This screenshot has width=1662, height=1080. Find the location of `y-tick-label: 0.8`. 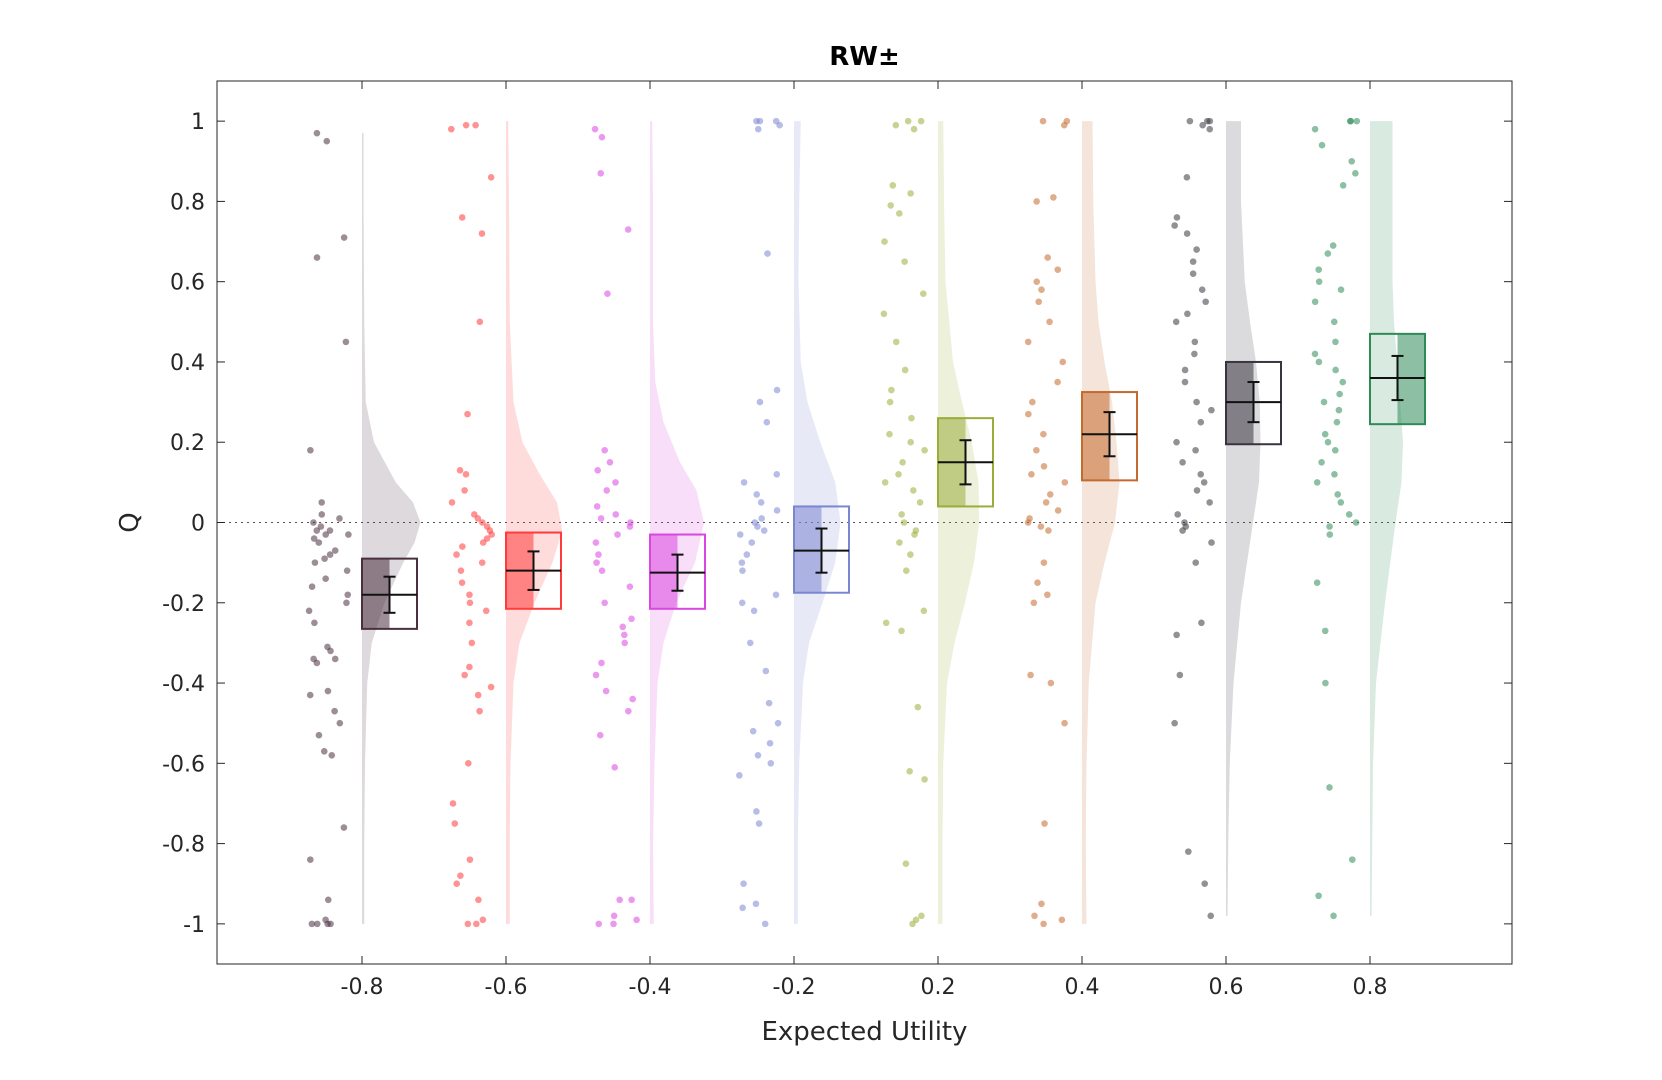

y-tick-label: 0.8 is located at coordinates (187, 202).